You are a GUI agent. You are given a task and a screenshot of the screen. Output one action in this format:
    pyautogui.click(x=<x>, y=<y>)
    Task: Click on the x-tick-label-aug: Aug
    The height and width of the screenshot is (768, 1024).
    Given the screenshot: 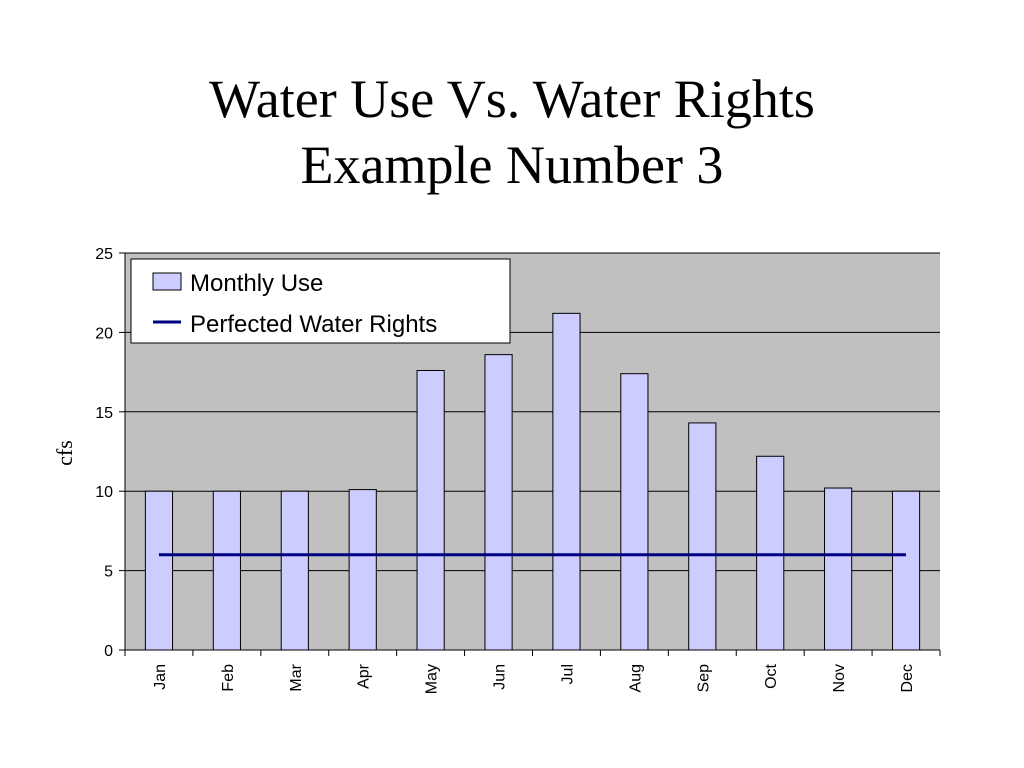 What is the action you would take?
    pyautogui.click(x=635, y=678)
    